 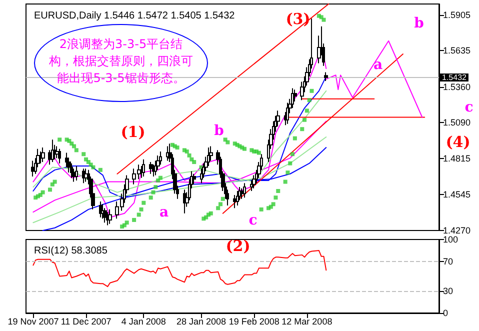 I want to click on y-tick-label: 30, so click(x=448, y=291).